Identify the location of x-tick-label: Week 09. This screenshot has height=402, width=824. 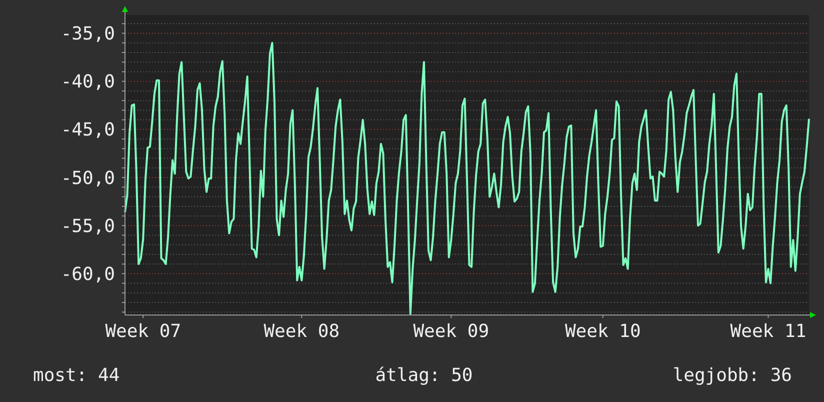
(451, 331).